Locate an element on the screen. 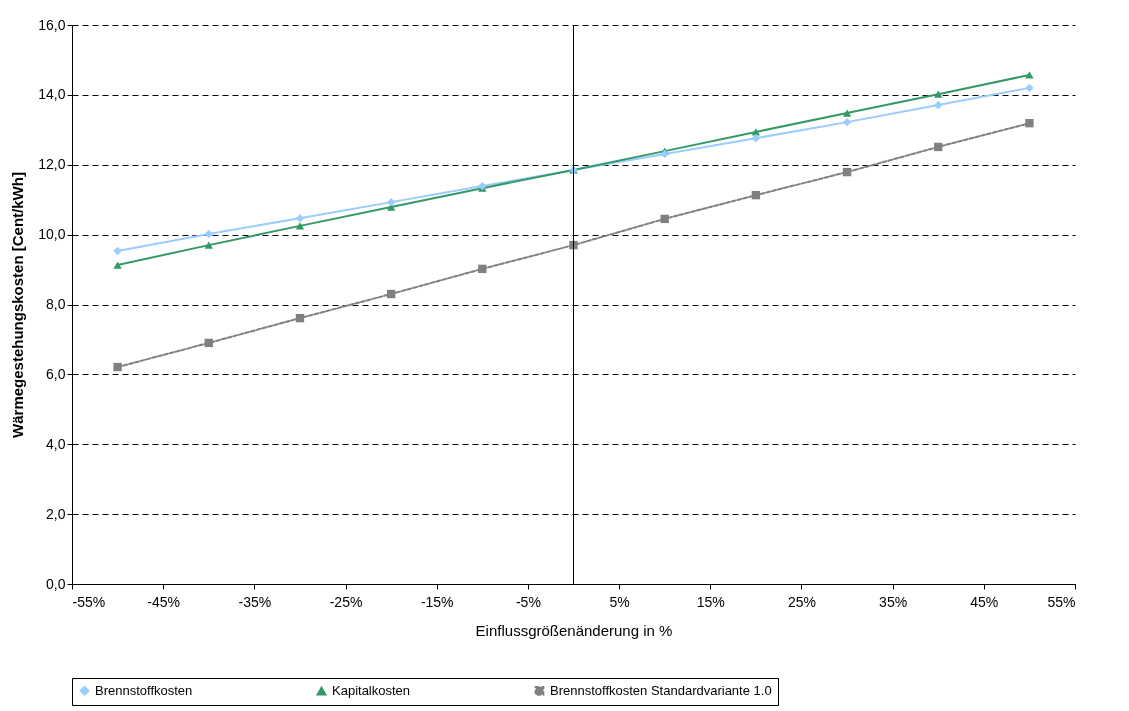 Image resolution: width=1129 pixels, height=711 pixels. x-tick-label: 45% is located at coordinates (984, 601).